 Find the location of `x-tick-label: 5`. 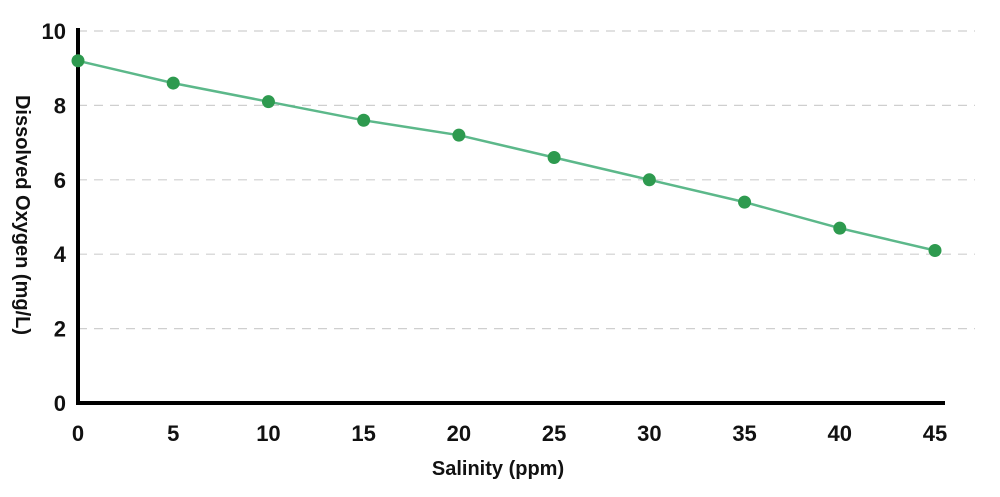

x-tick-label: 5 is located at coordinates (173, 433).